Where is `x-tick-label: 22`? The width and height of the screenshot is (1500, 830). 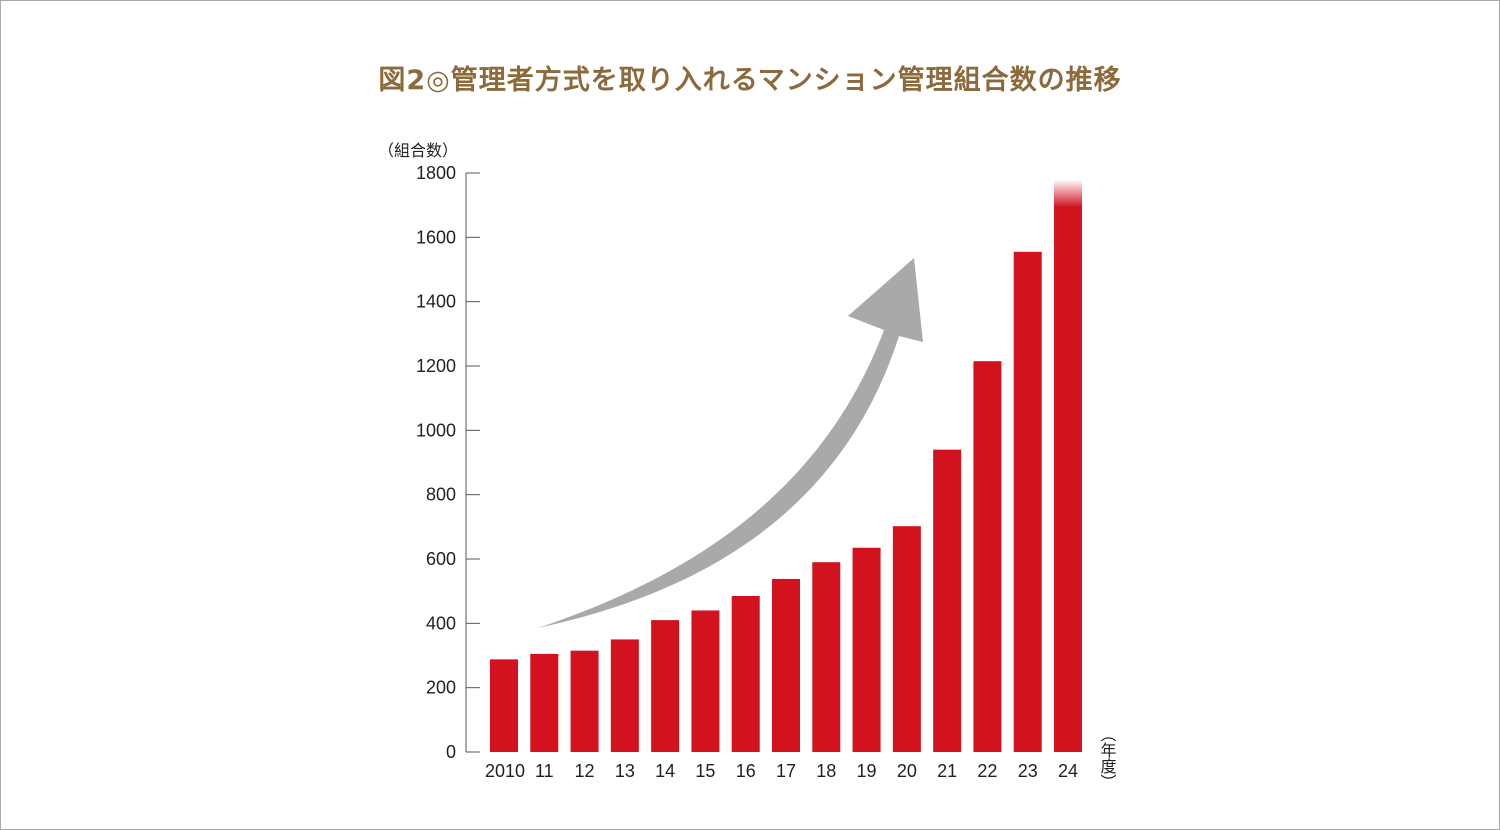
x-tick-label: 22 is located at coordinates (987, 771).